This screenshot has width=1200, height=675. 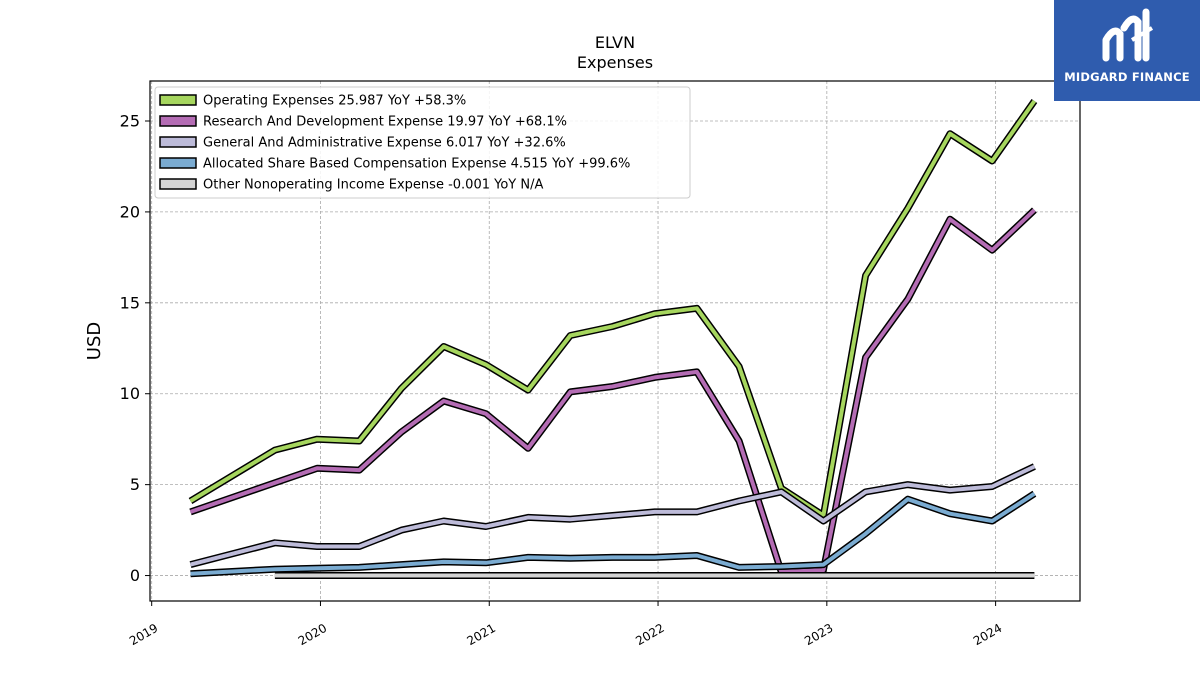 I want to click on legend-label: Operating Expenses 25.987 YoY +58.3%, so click(x=334, y=101).